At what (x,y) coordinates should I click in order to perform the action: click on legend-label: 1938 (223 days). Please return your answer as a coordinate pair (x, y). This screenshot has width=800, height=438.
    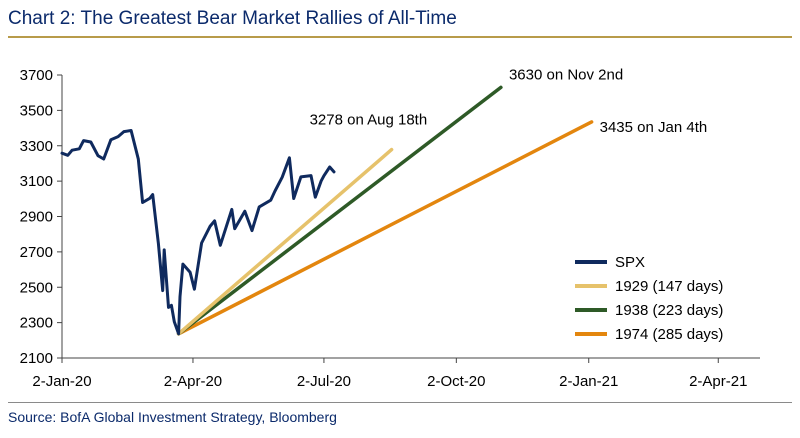
    Looking at the image, I should click on (669, 310).